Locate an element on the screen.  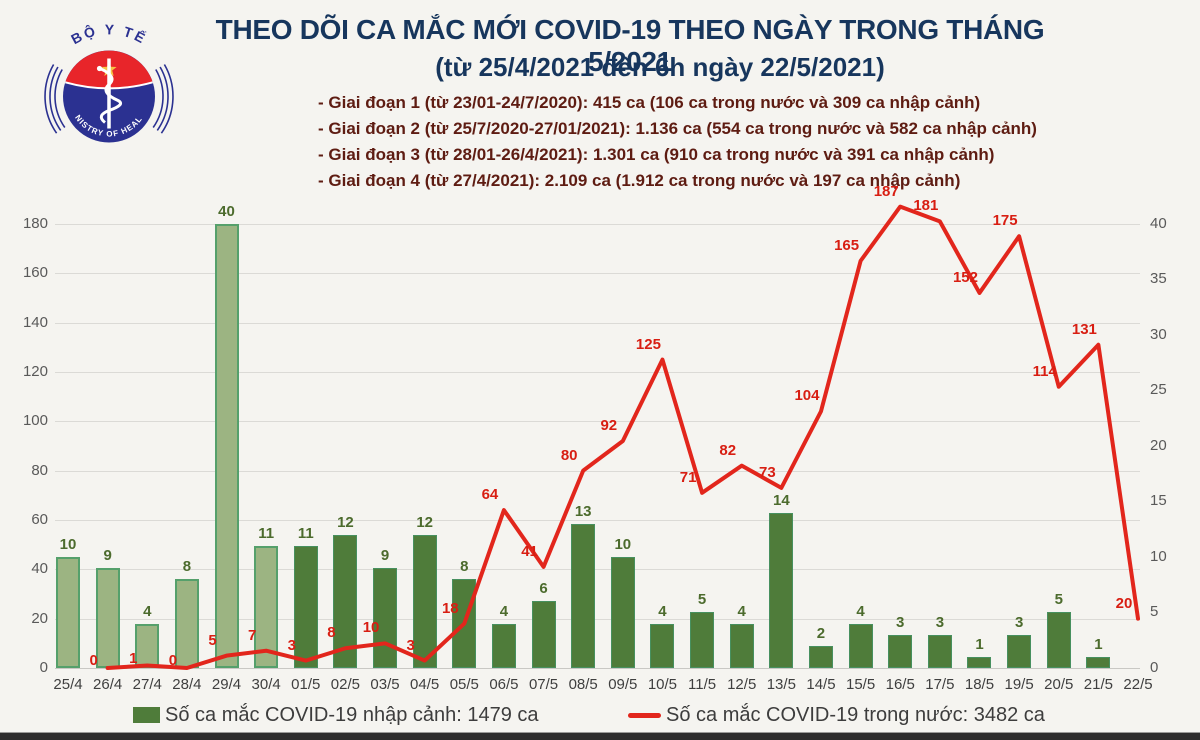
line-value-16-5: 187 is located at coordinates (886, 191).